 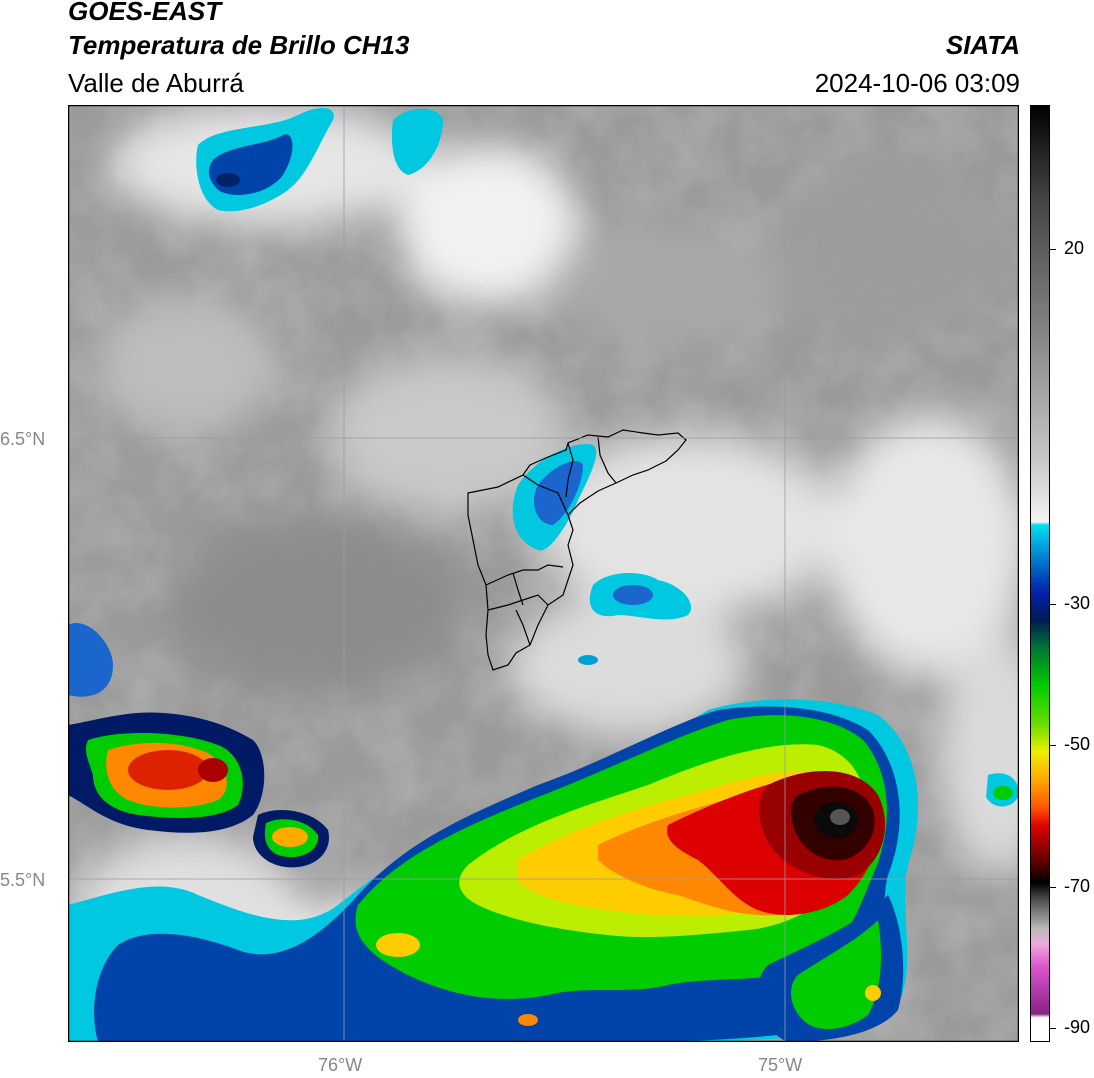 What do you see at coordinates (239, 45) in the screenshot?
I see `product-title: Temperatura de Brillo CH13` at bounding box center [239, 45].